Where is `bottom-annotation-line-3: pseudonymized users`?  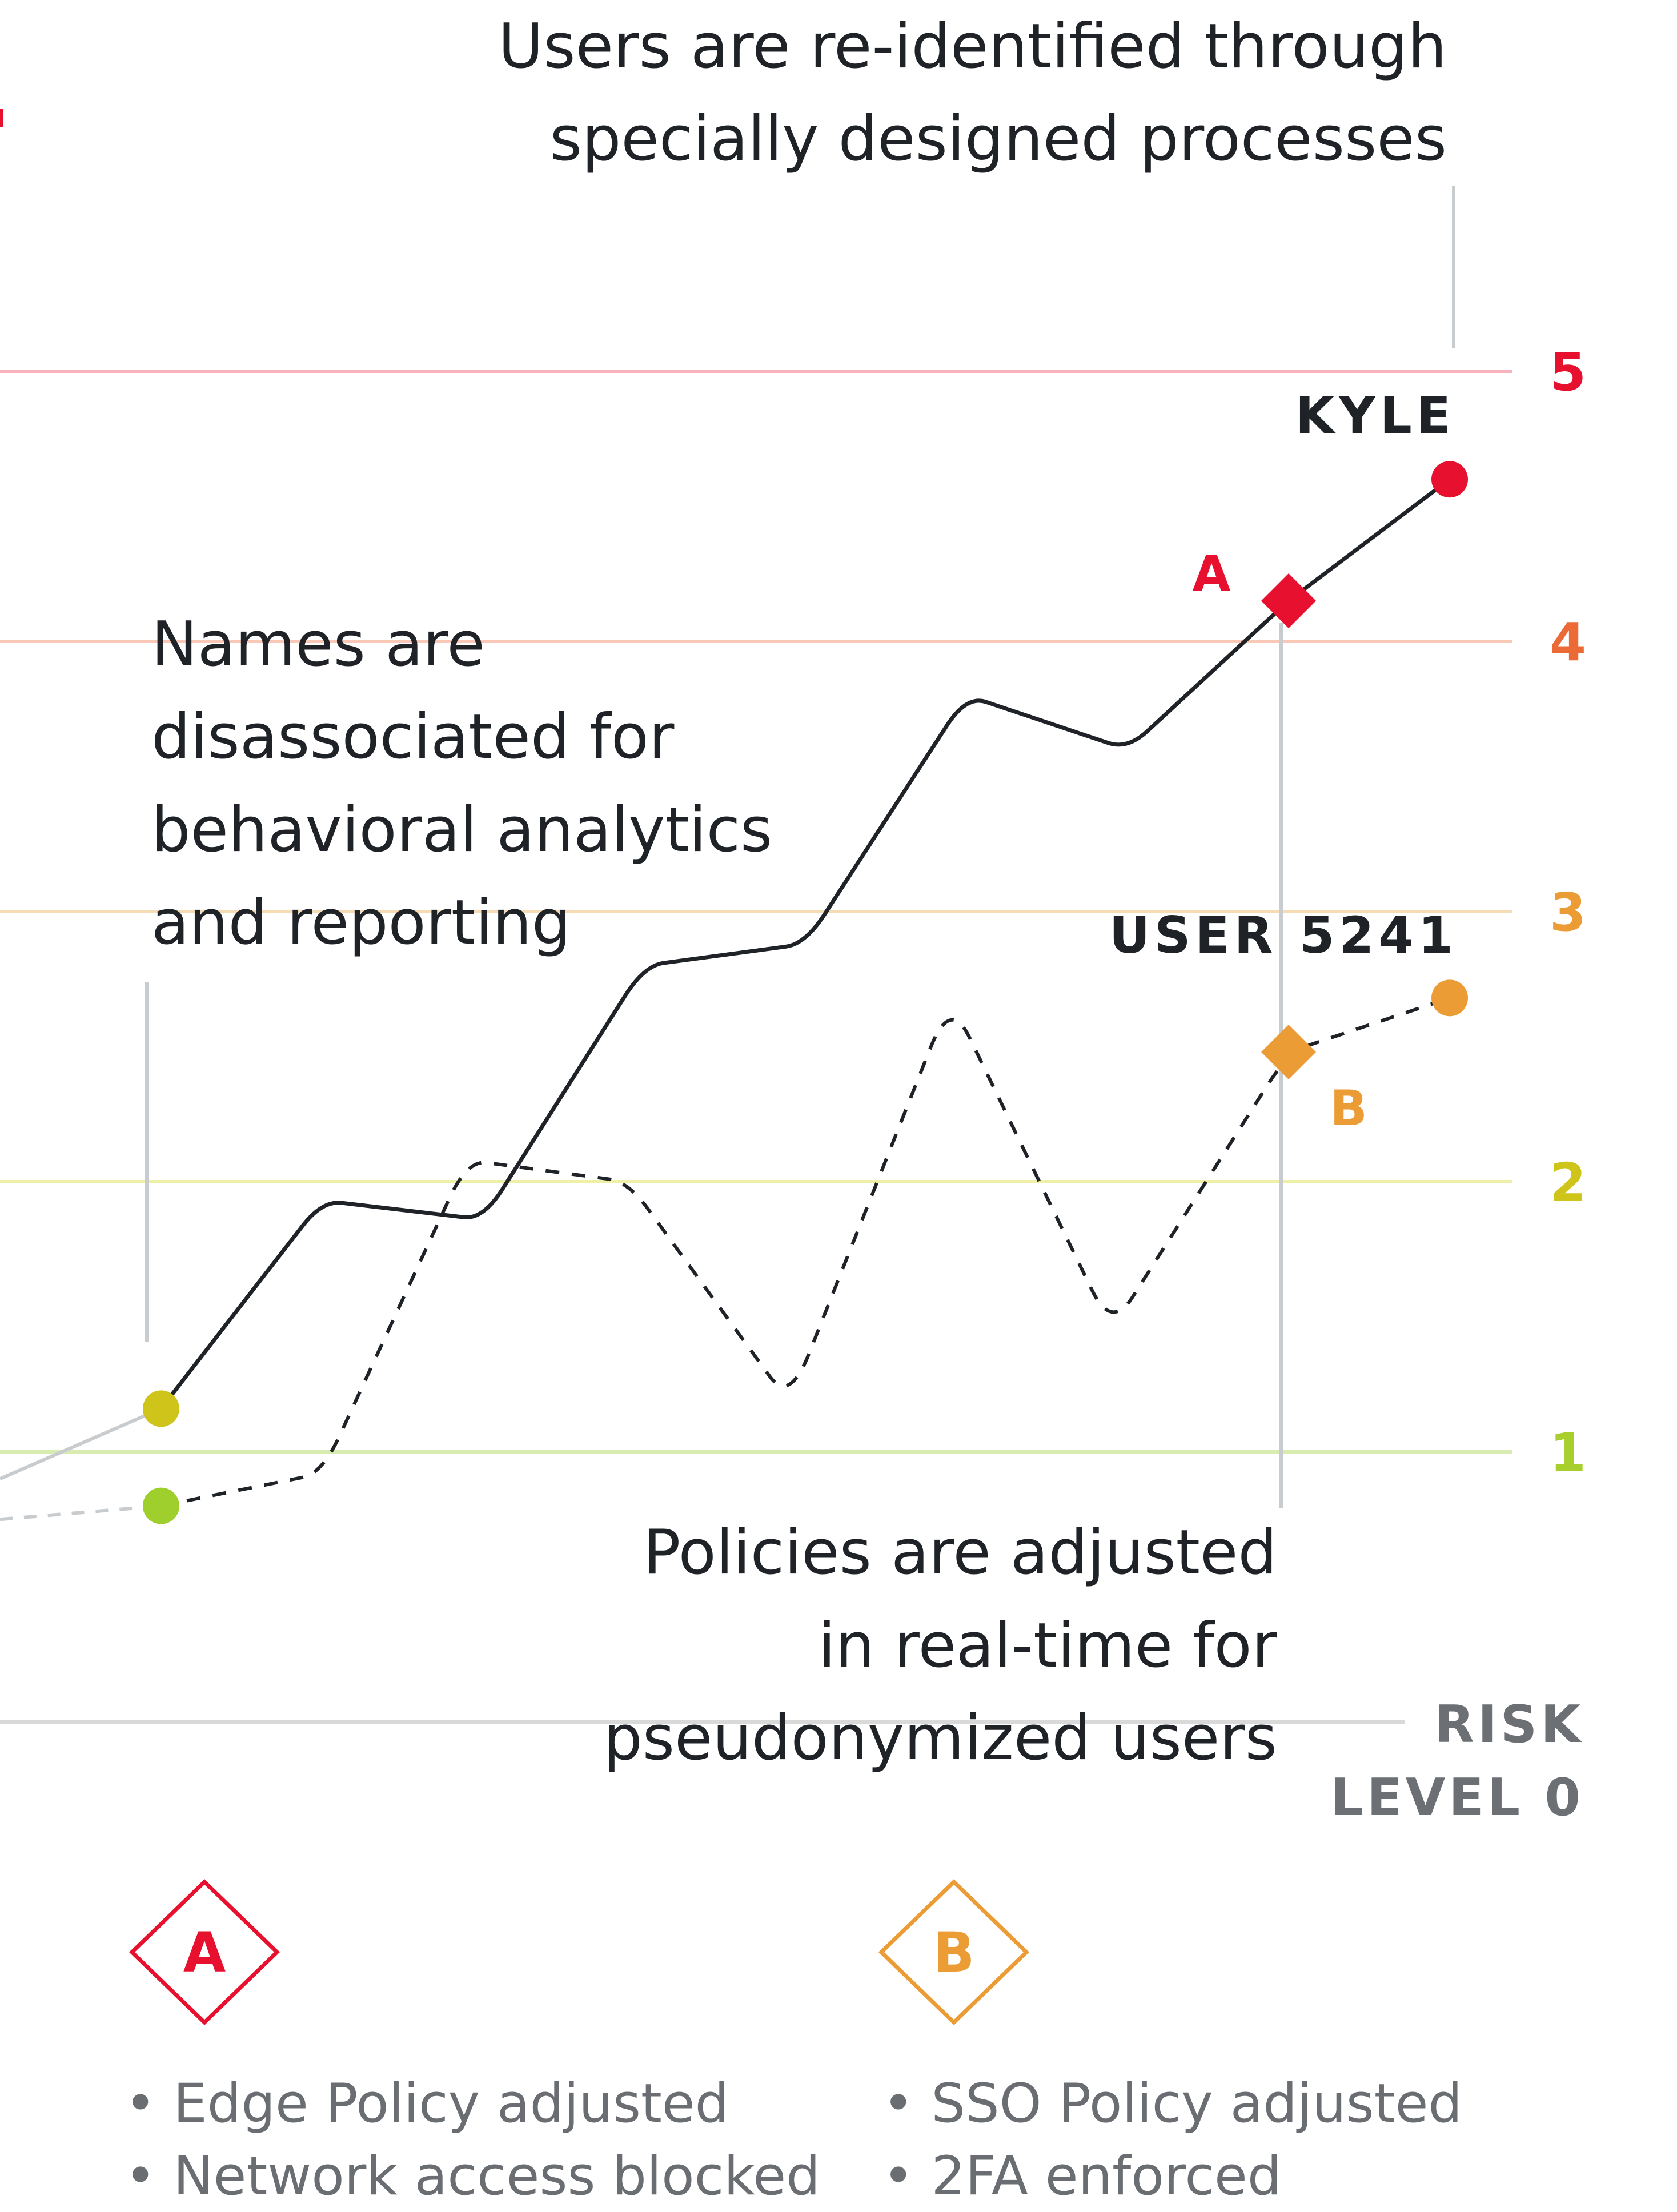 bottom-annotation-line-3: pseudonymized users is located at coordinates (940, 1738).